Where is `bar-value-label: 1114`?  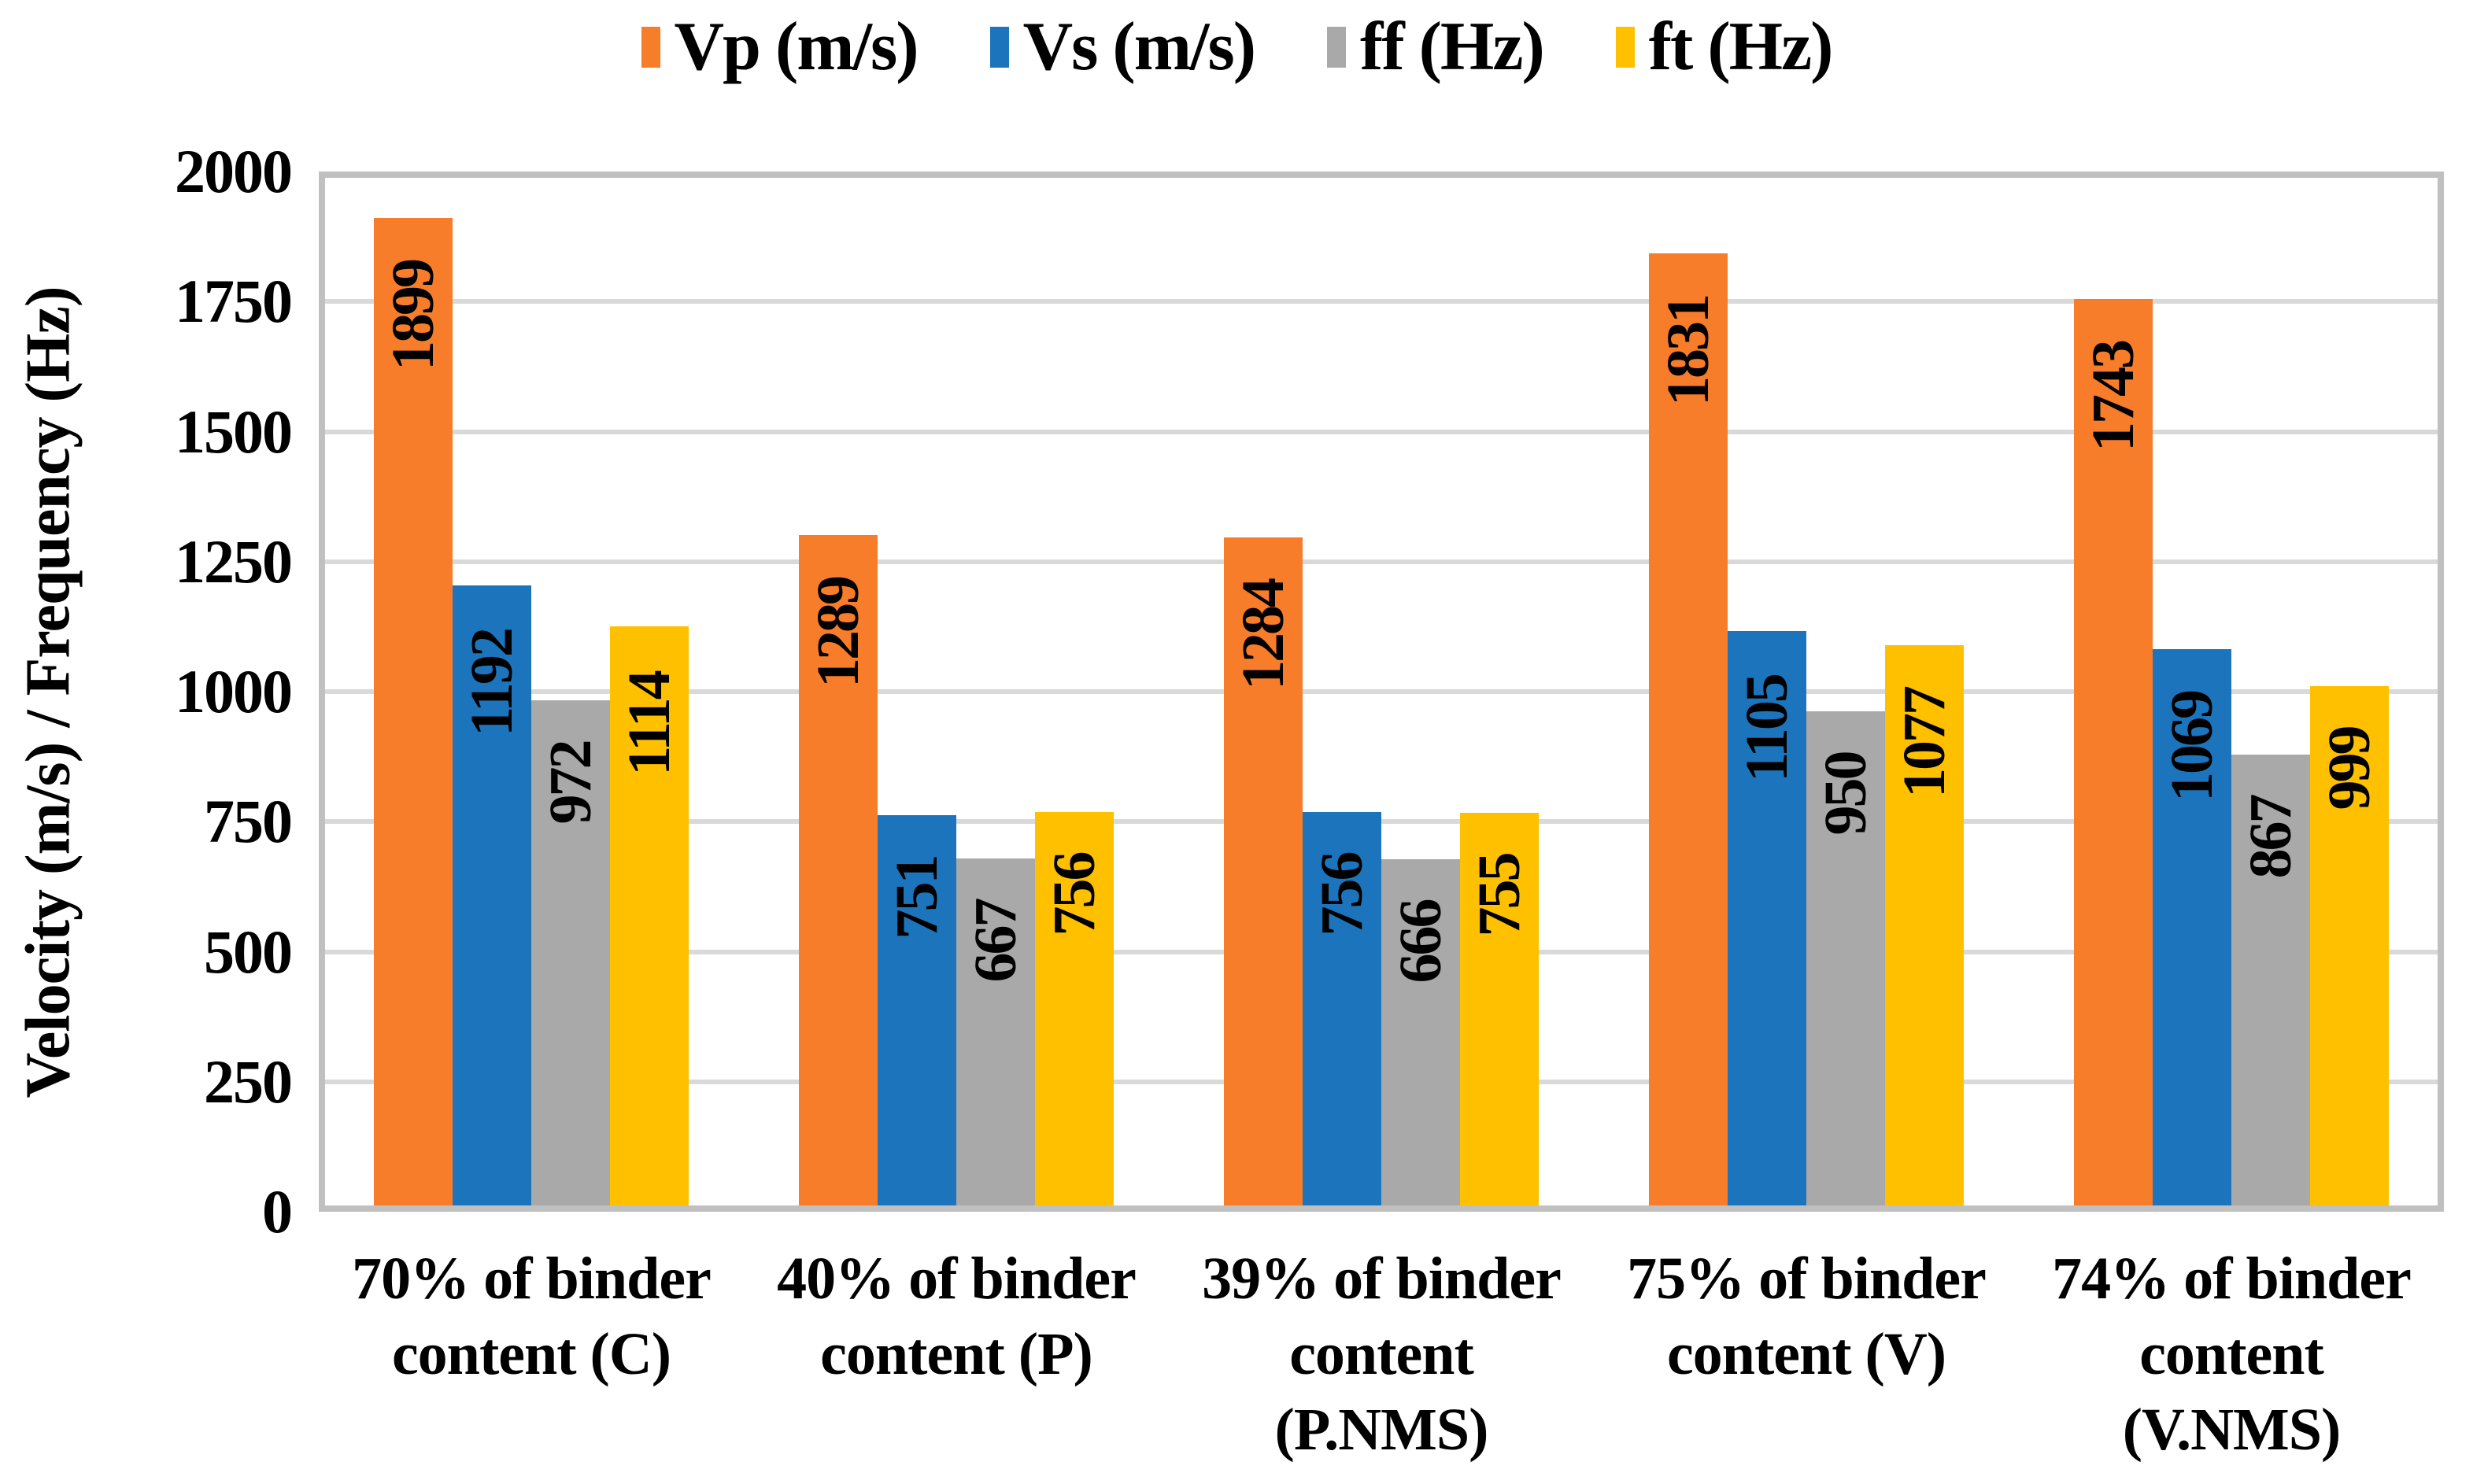
bar-value-label: 1114 is located at coordinates (649, 723).